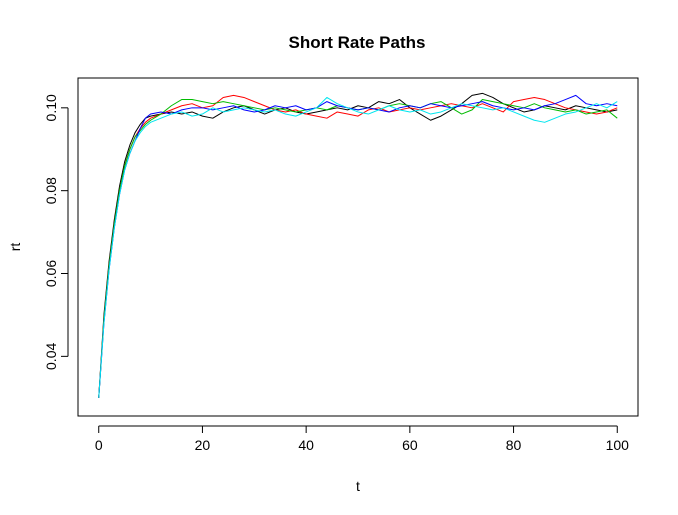 The image size is (678, 515). What do you see at coordinates (357, 42) in the screenshot?
I see `chart-title: Short Rate Paths` at bounding box center [357, 42].